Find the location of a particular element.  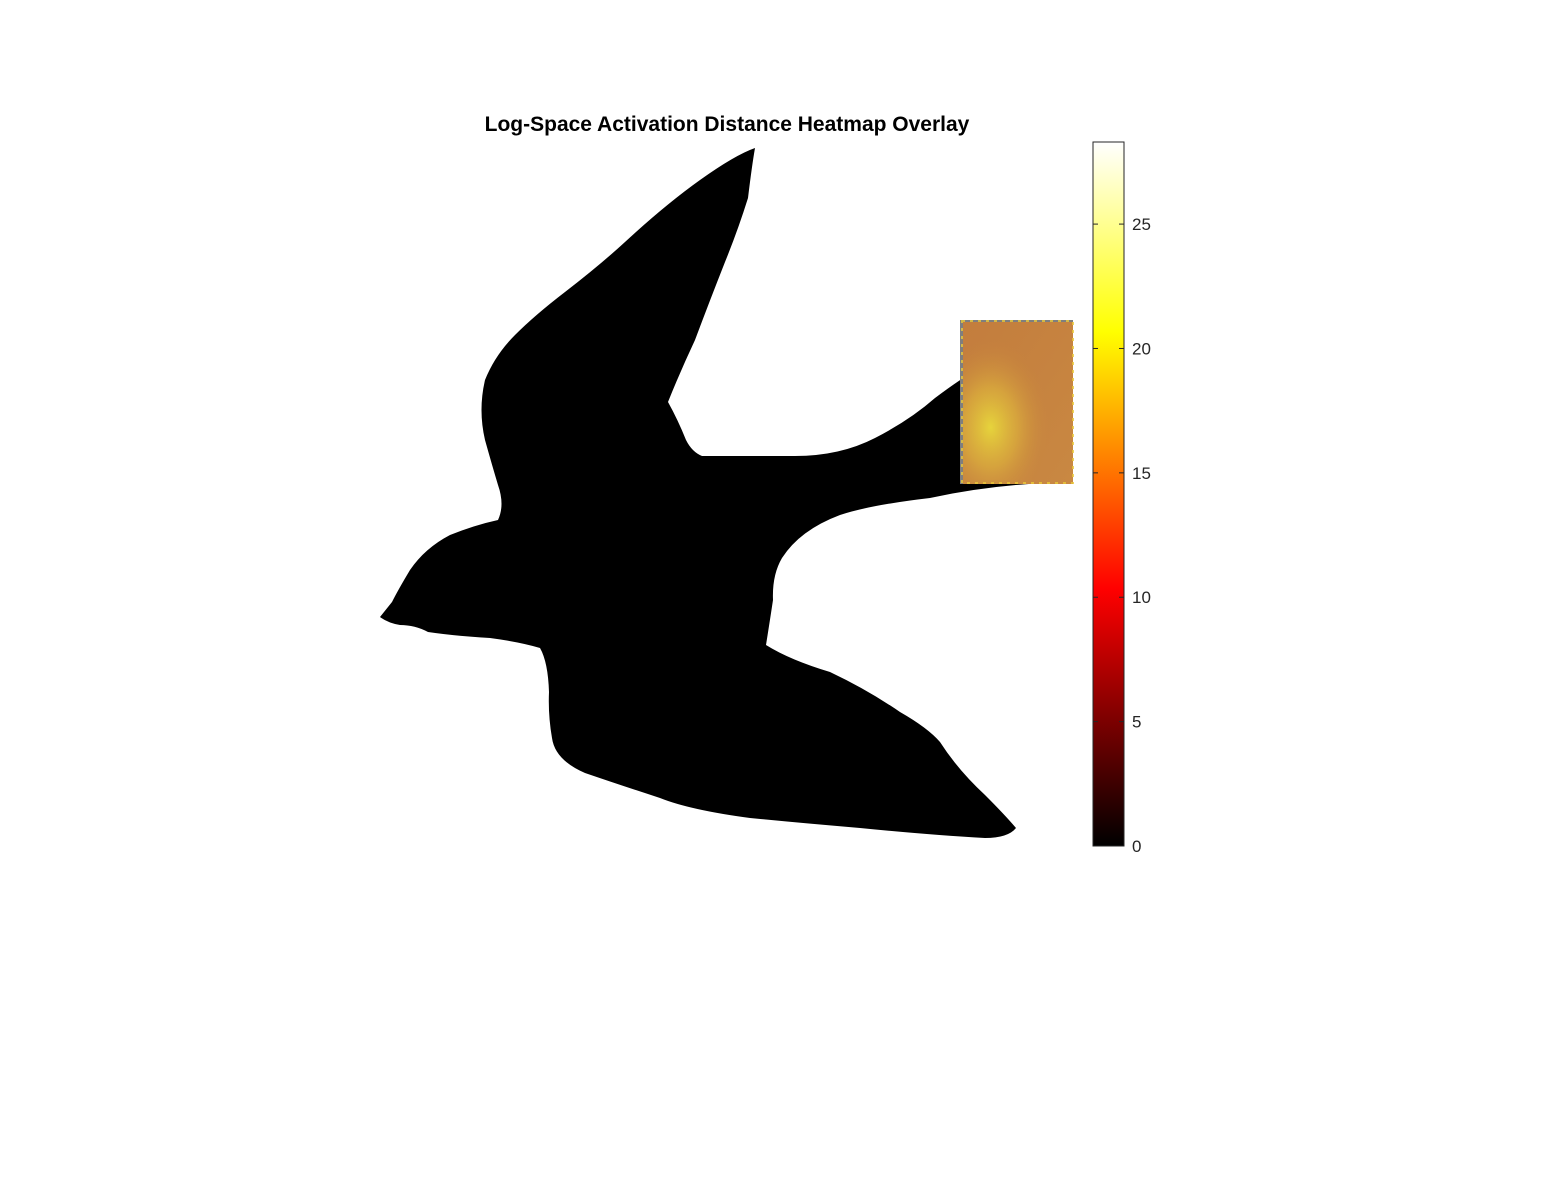

colorbar-gradient is located at coordinates (1108, 494).